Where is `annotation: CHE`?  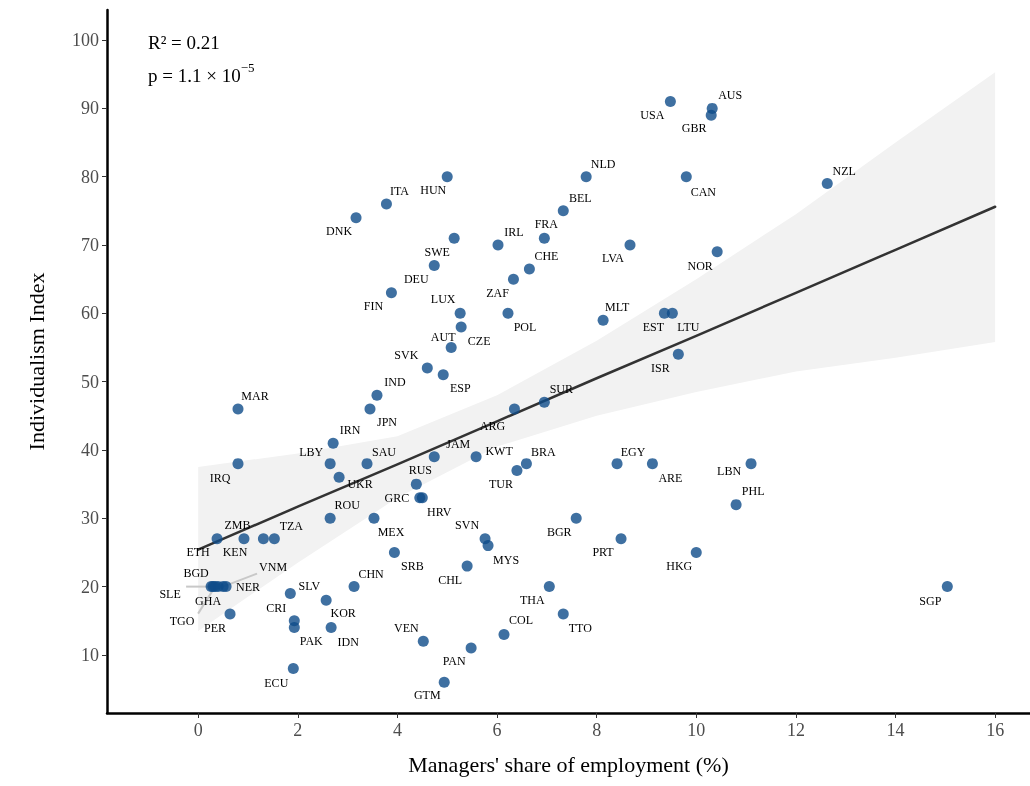 annotation: CHE is located at coordinates (546, 255).